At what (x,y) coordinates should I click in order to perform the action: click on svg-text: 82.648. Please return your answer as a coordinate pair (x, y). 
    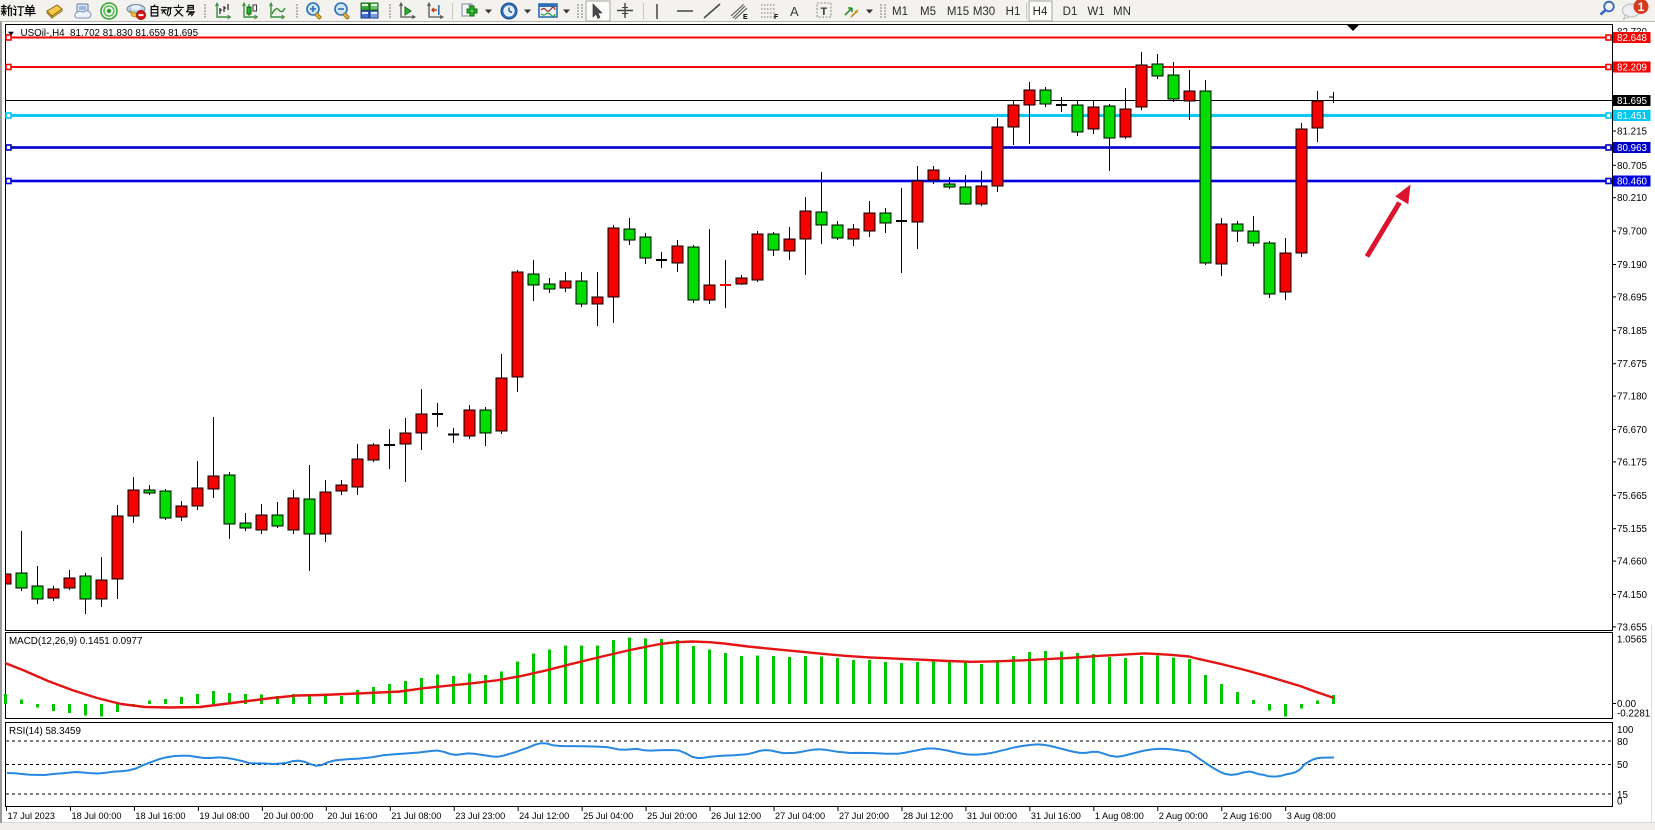
    Looking at the image, I should click on (1632, 38).